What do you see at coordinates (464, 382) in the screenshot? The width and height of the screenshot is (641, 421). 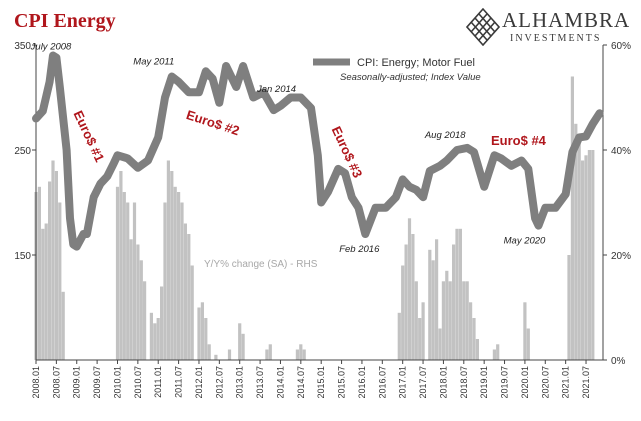 I see `x-tick-label: 2018.07` at bounding box center [464, 382].